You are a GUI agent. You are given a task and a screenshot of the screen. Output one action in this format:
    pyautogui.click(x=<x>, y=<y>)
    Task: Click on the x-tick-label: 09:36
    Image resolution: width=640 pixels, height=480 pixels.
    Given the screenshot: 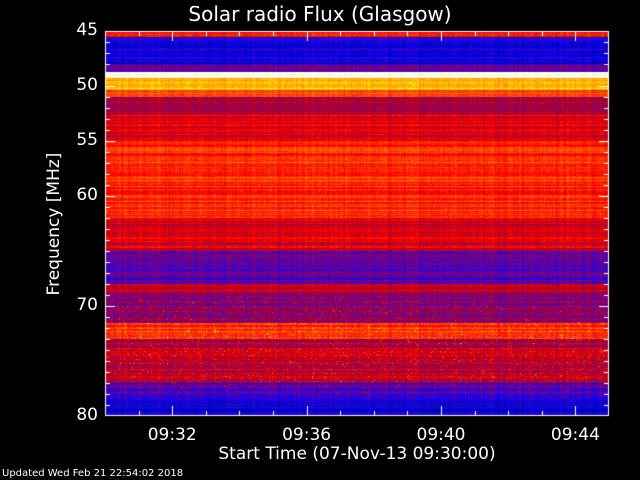 What is the action you would take?
    pyautogui.click(x=307, y=435)
    